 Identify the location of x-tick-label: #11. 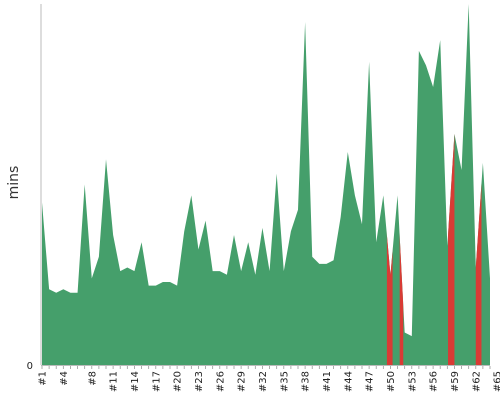
(114, 381).